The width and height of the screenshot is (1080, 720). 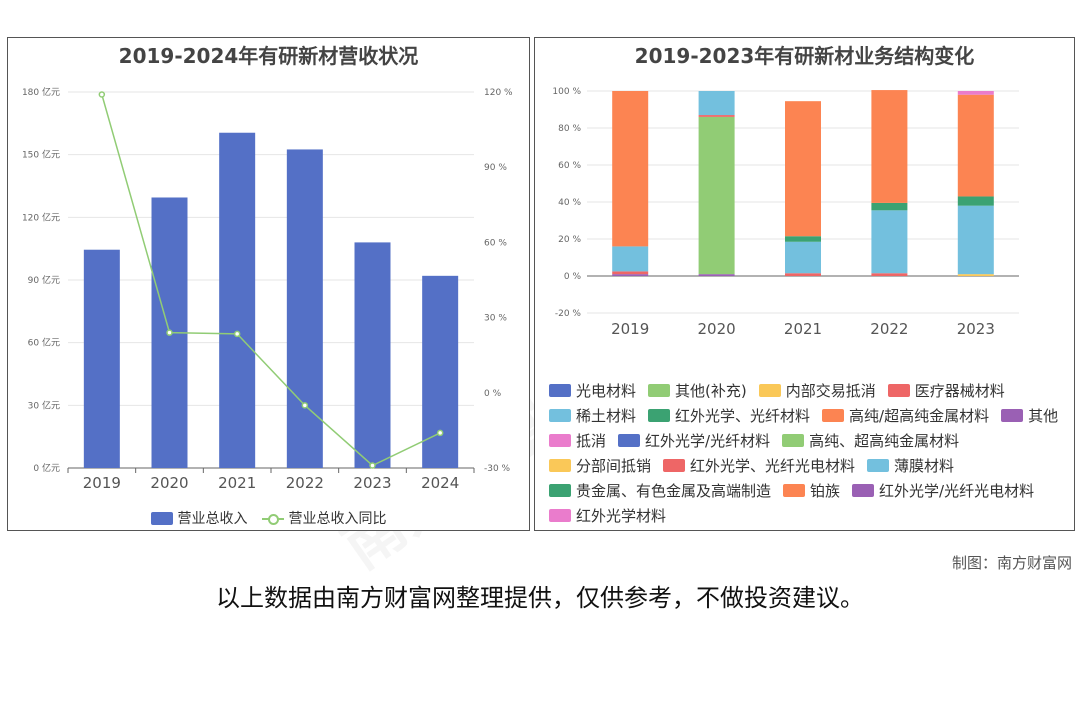 What do you see at coordinates (591, 440) in the screenshot?
I see `legend-label: 抵消` at bounding box center [591, 440].